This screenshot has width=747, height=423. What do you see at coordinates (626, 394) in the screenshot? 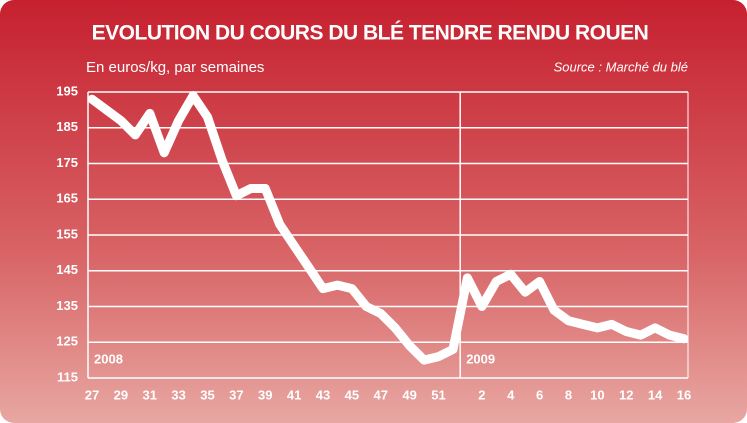
I see `x-tick-label: 12` at bounding box center [626, 394].